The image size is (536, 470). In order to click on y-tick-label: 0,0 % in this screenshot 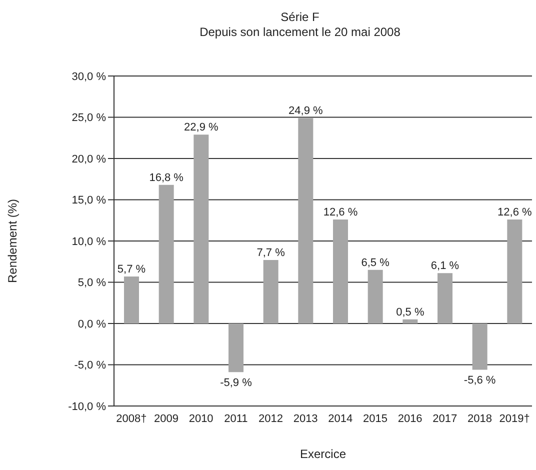, I will do `click(92, 324)`.